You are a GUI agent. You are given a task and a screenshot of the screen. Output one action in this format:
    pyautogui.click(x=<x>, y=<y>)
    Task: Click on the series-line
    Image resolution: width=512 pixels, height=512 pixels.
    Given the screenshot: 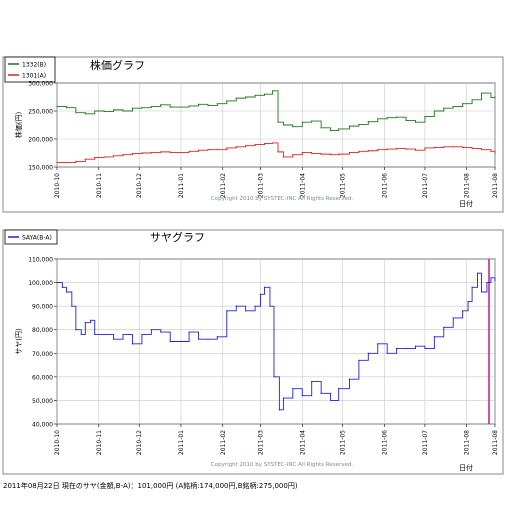 What is the action you would take?
    pyautogui.click(x=276, y=111)
    